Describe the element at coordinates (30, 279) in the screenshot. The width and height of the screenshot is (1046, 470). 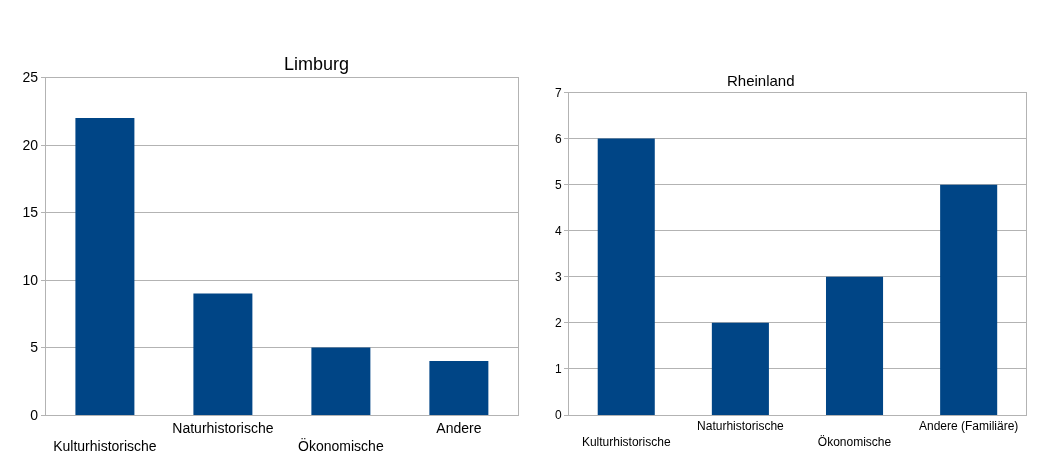
I see `y-tick-label: 10` at that location.